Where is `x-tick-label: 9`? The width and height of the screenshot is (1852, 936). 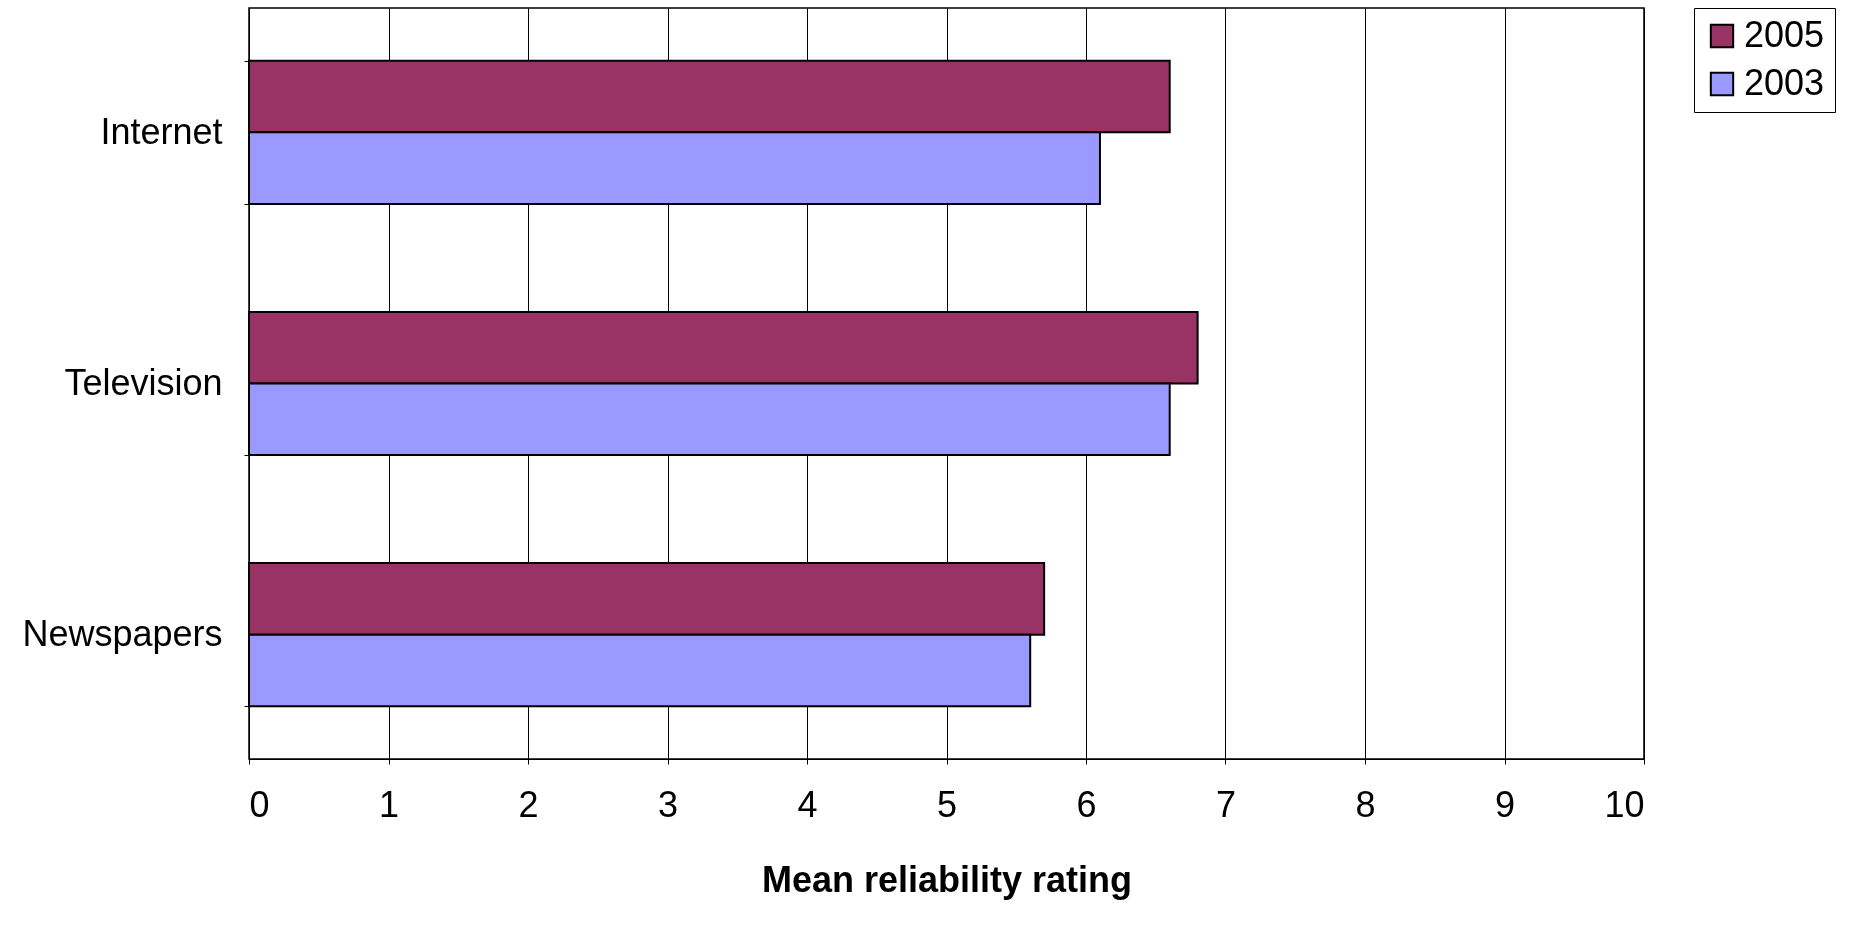
x-tick-label: 9 is located at coordinates (1505, 804).